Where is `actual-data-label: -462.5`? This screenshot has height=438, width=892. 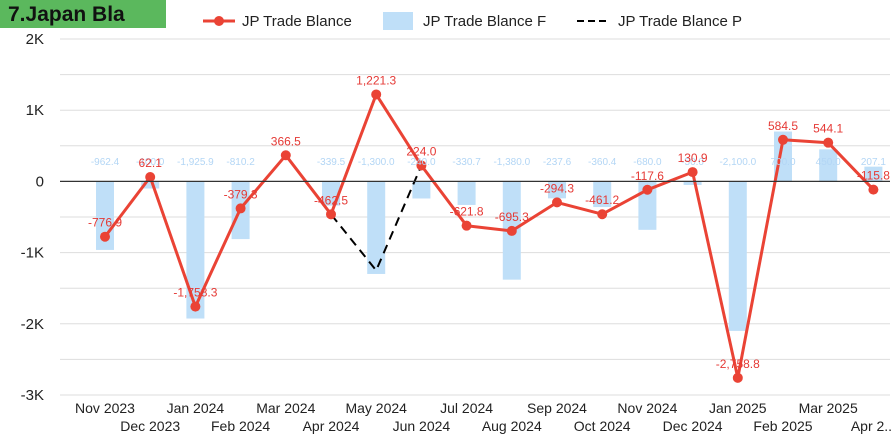
actual-data-label: -462.5 is located at coordinates (331, 200).